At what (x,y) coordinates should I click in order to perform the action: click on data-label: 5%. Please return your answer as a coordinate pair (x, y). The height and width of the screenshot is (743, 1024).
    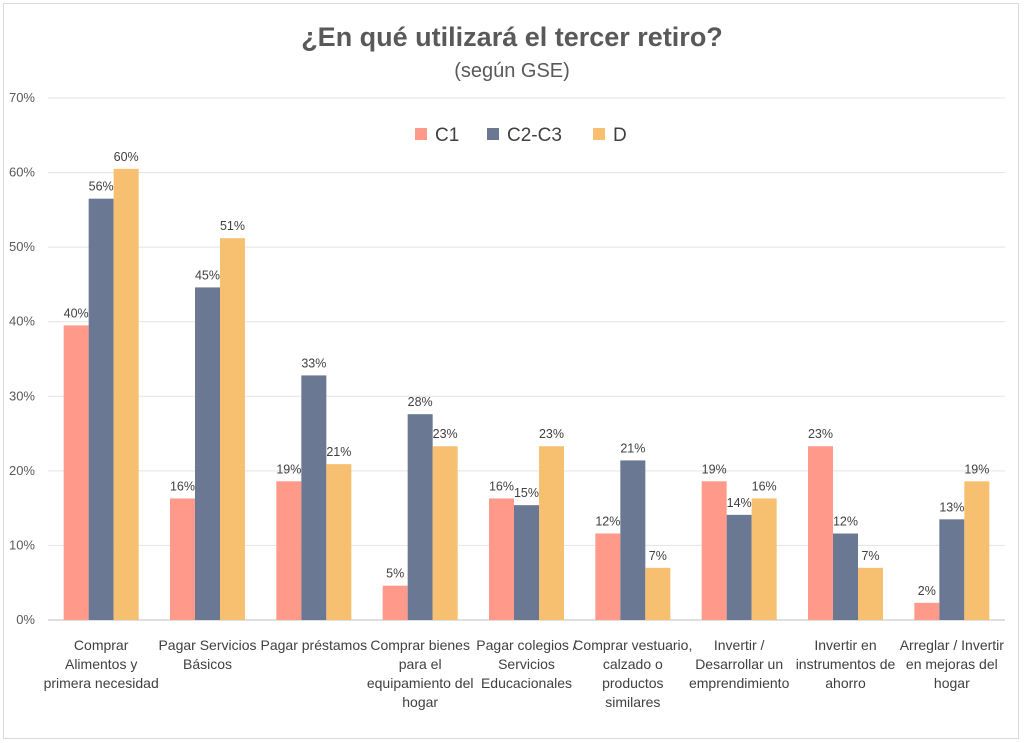
    Looking at the image, I should click on (395, 574).